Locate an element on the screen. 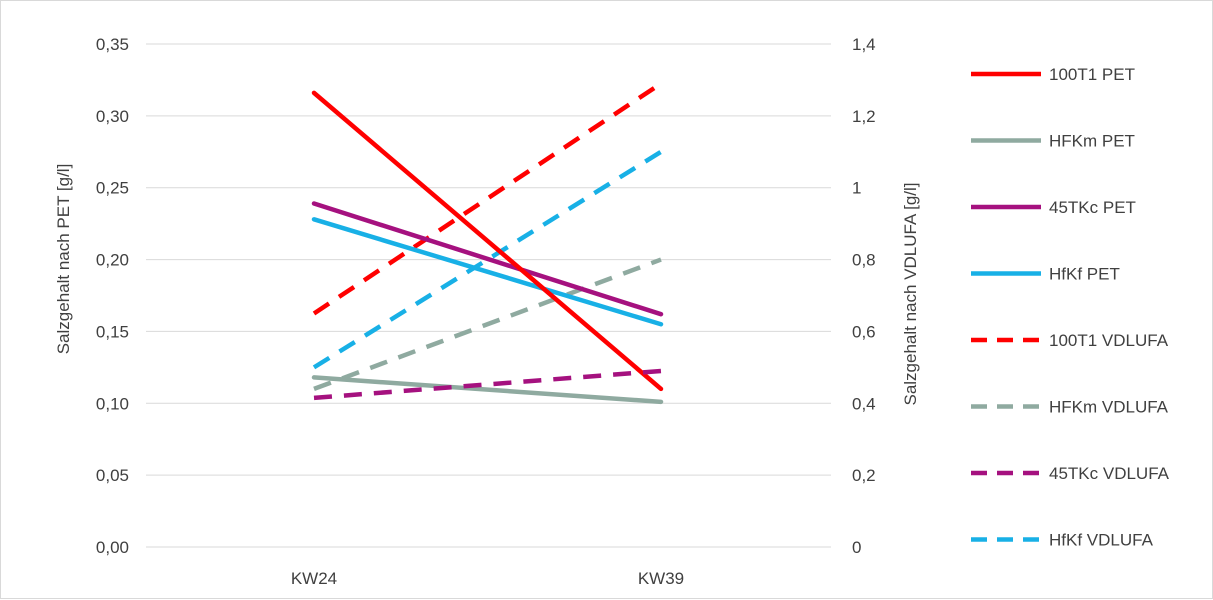 Image resolution: width=1213 pixels, height=600 pixels. series-line-45tkc-vdlufa is located at coordinates (487, 384).